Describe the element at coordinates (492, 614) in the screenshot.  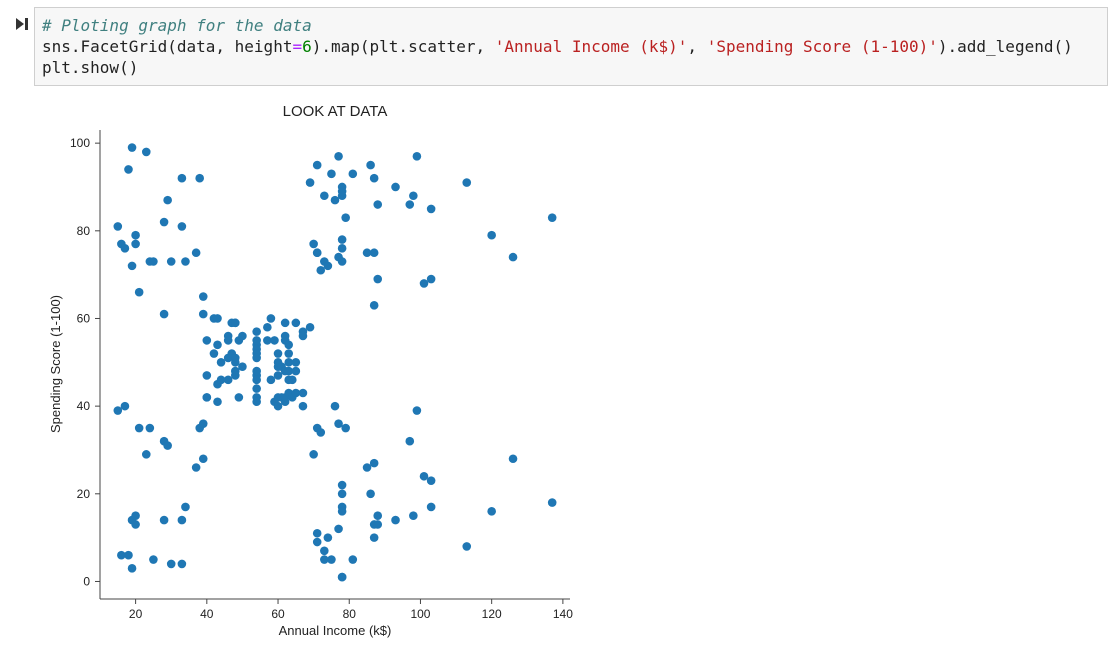
I see `x-tick-label: 120` at that location.